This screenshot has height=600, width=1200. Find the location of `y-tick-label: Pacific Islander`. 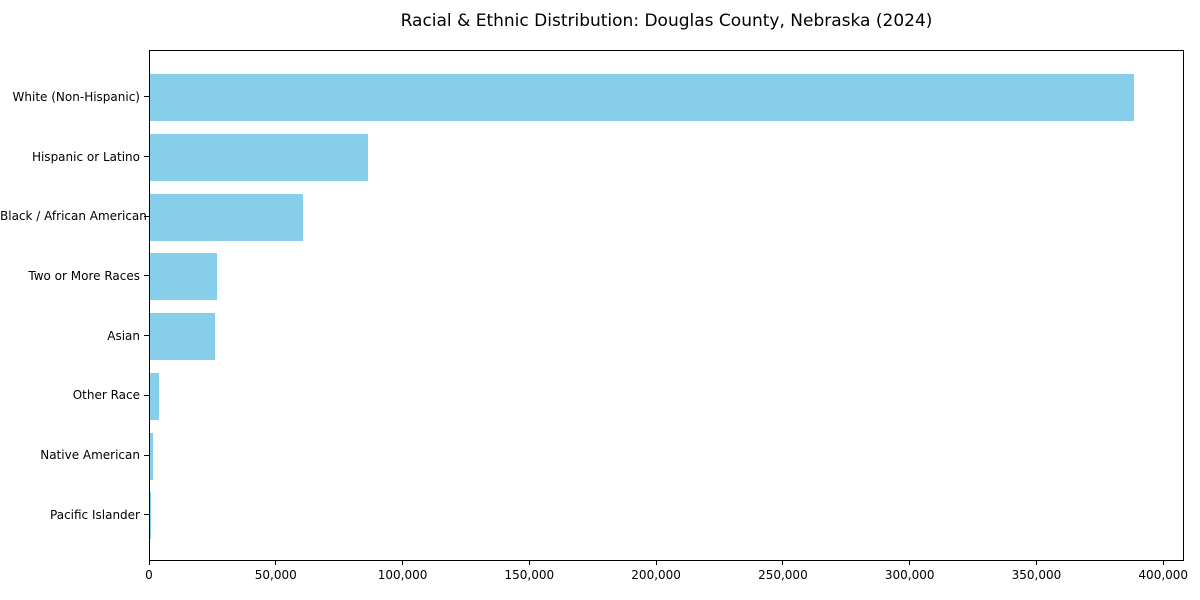

y-tick-label: Pacific Islander is located at coordinates (95, 514).